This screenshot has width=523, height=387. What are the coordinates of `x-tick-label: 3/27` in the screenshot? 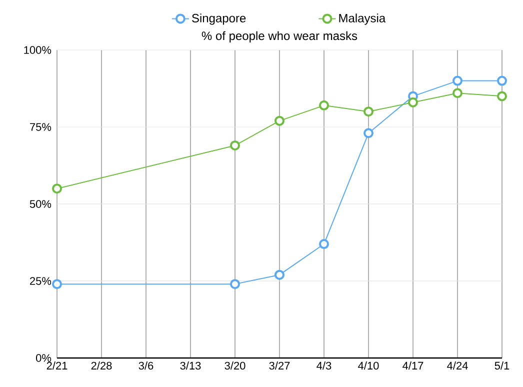 It's located at (279, 366).